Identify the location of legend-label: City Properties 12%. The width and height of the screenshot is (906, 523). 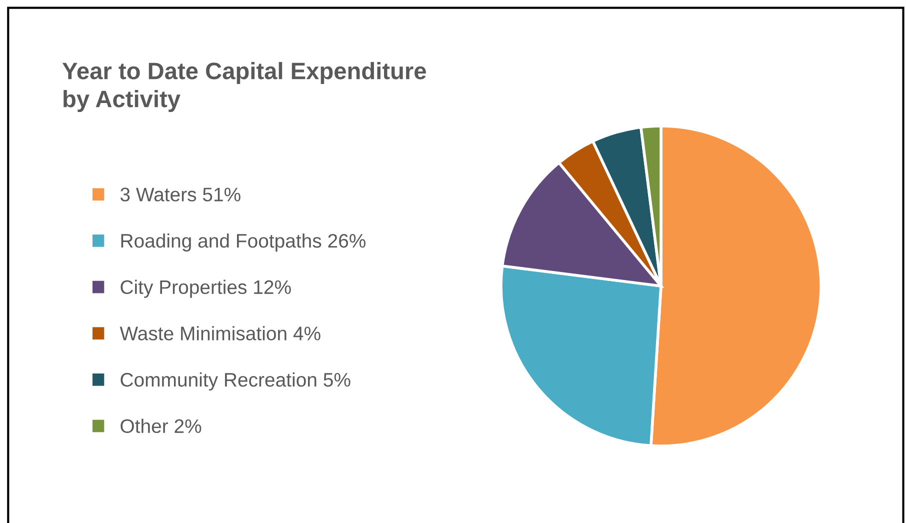
(205, 289).